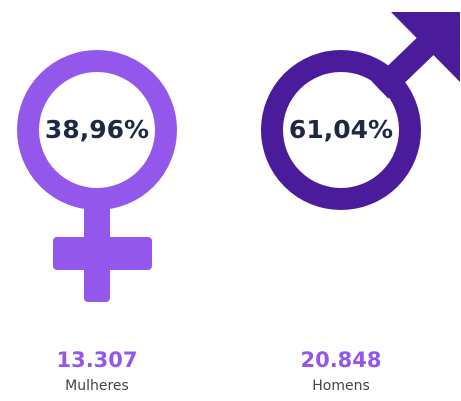  I want to click on female-ring, so click(97, 130).